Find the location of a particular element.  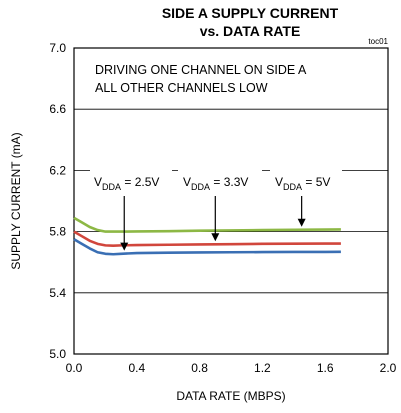

series-label-2.5V: VDDA = 2.5V is located at coordinates (131, 182).